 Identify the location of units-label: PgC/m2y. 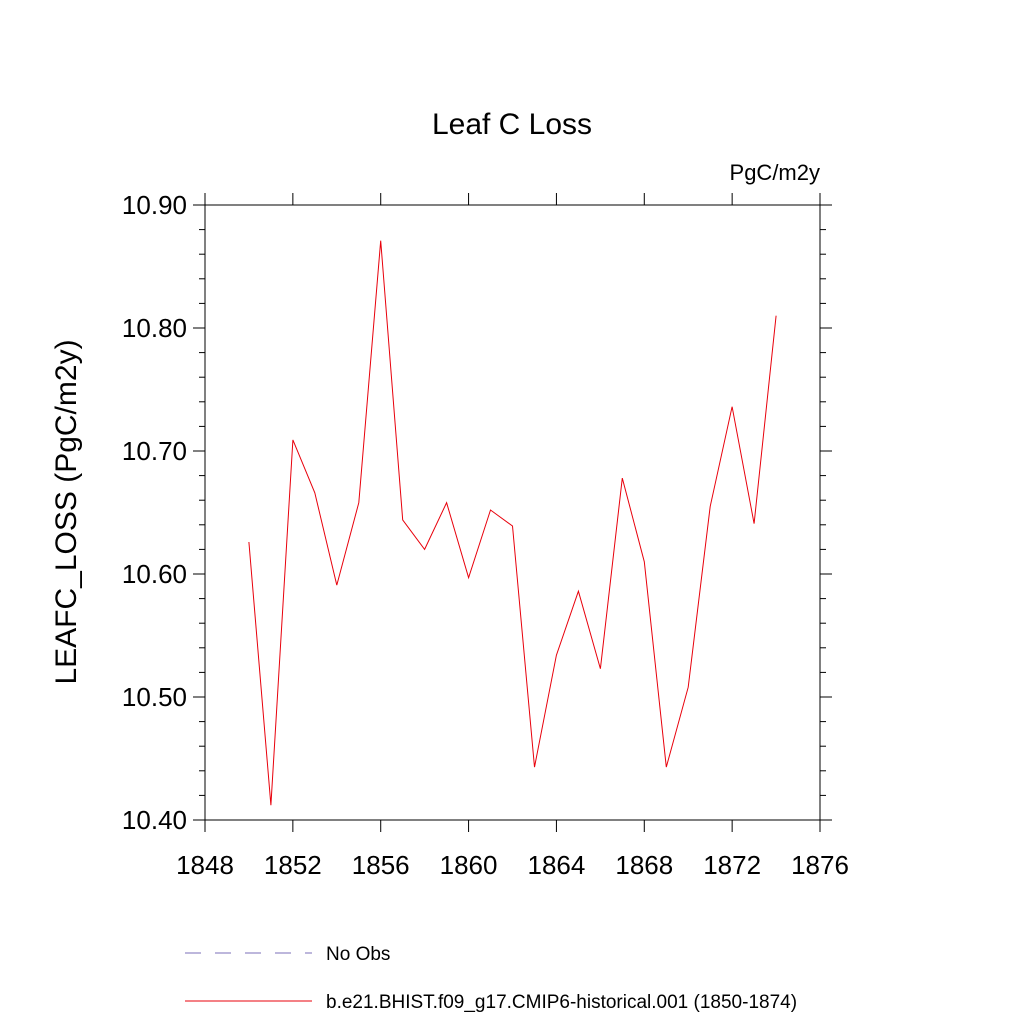
(775, 172).